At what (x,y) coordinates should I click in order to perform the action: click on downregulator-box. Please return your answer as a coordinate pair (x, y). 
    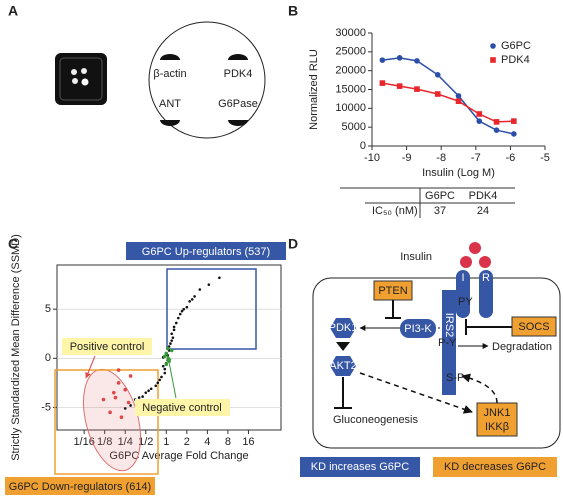
    Looking at the image, I should click on (106, 422).